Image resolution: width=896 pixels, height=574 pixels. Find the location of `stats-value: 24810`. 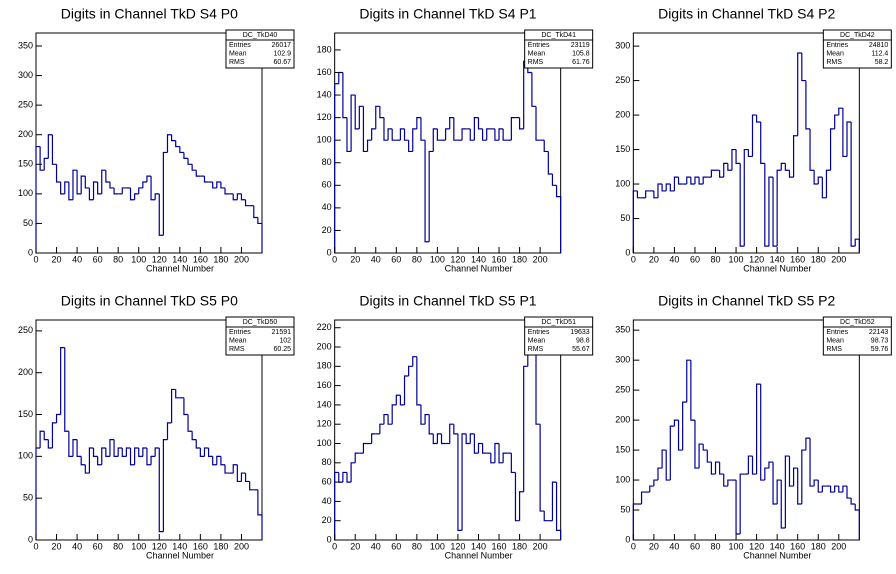

stats-value: 24810 is located at coordinates (879, 45).